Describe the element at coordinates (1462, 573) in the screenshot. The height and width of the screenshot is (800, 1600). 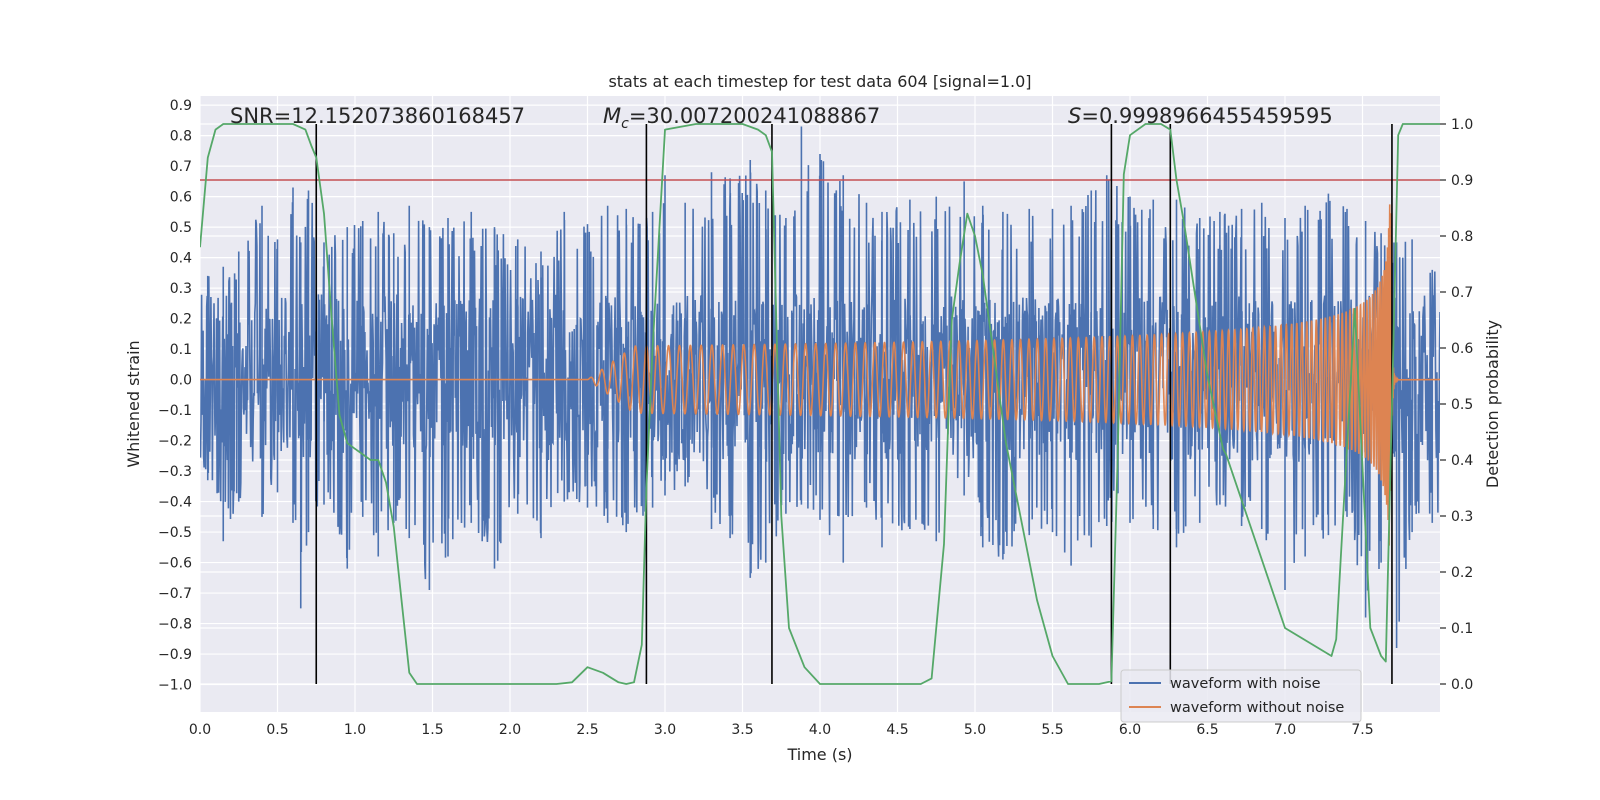
I see `y2-tick-label: 0.2` at that location.